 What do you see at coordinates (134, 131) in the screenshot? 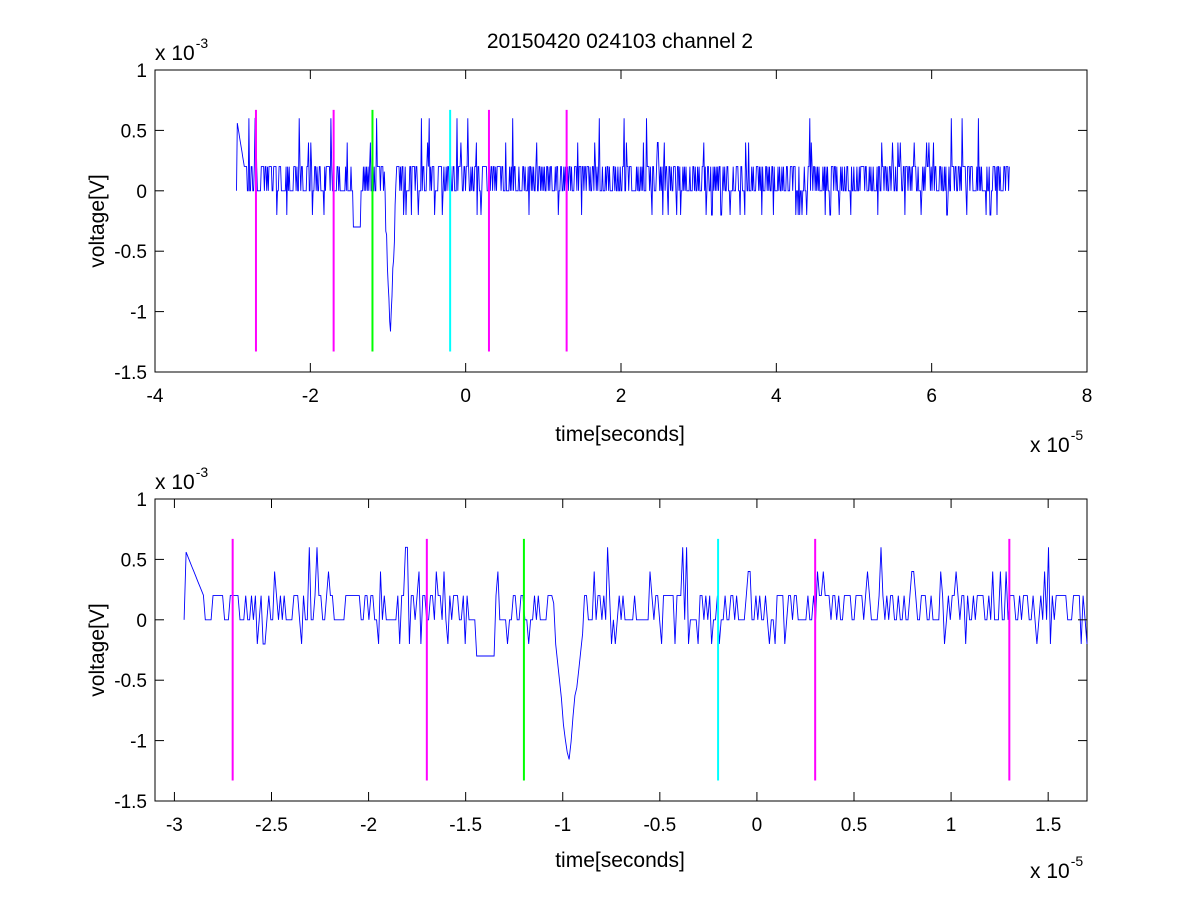
I see `top-y-tick-label: 0.5` at bounding box center [134, 131].